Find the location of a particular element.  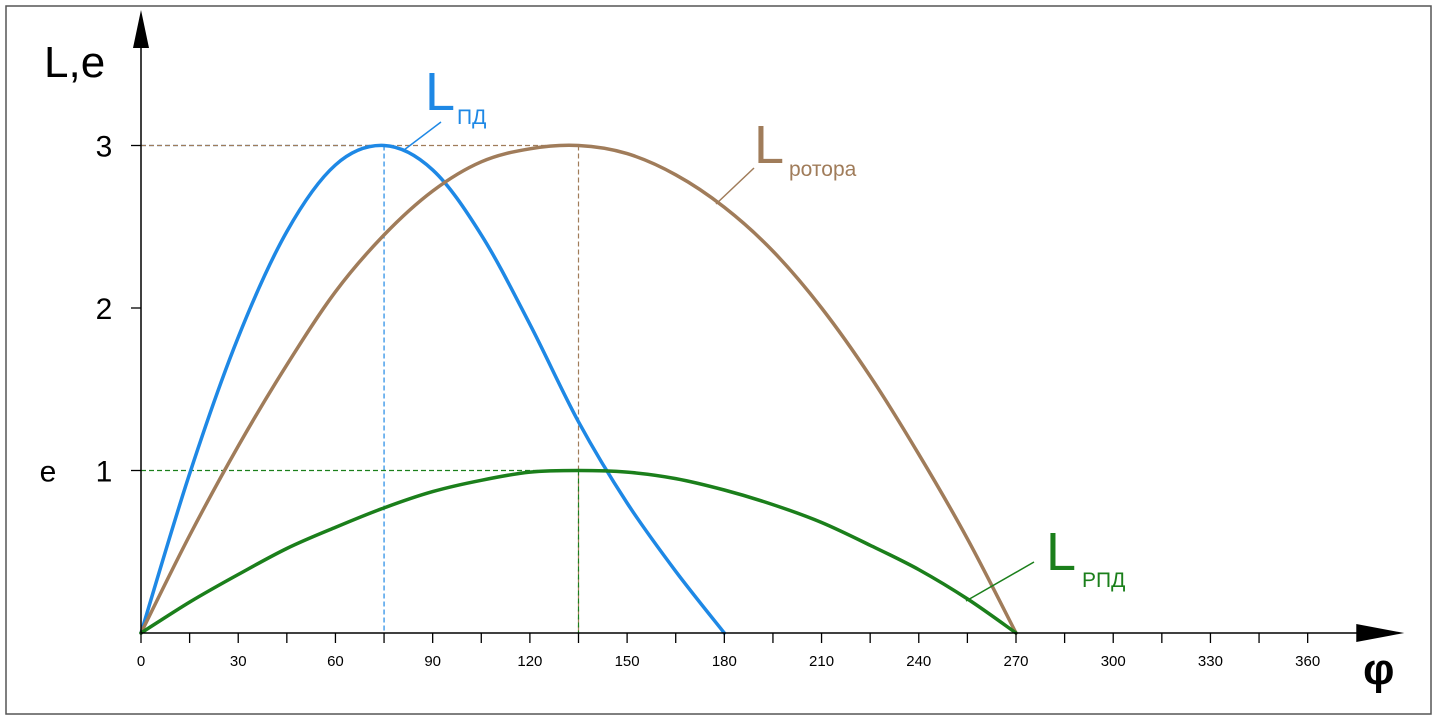

x-tick-label: 120 is located at coordinates (529, 661).